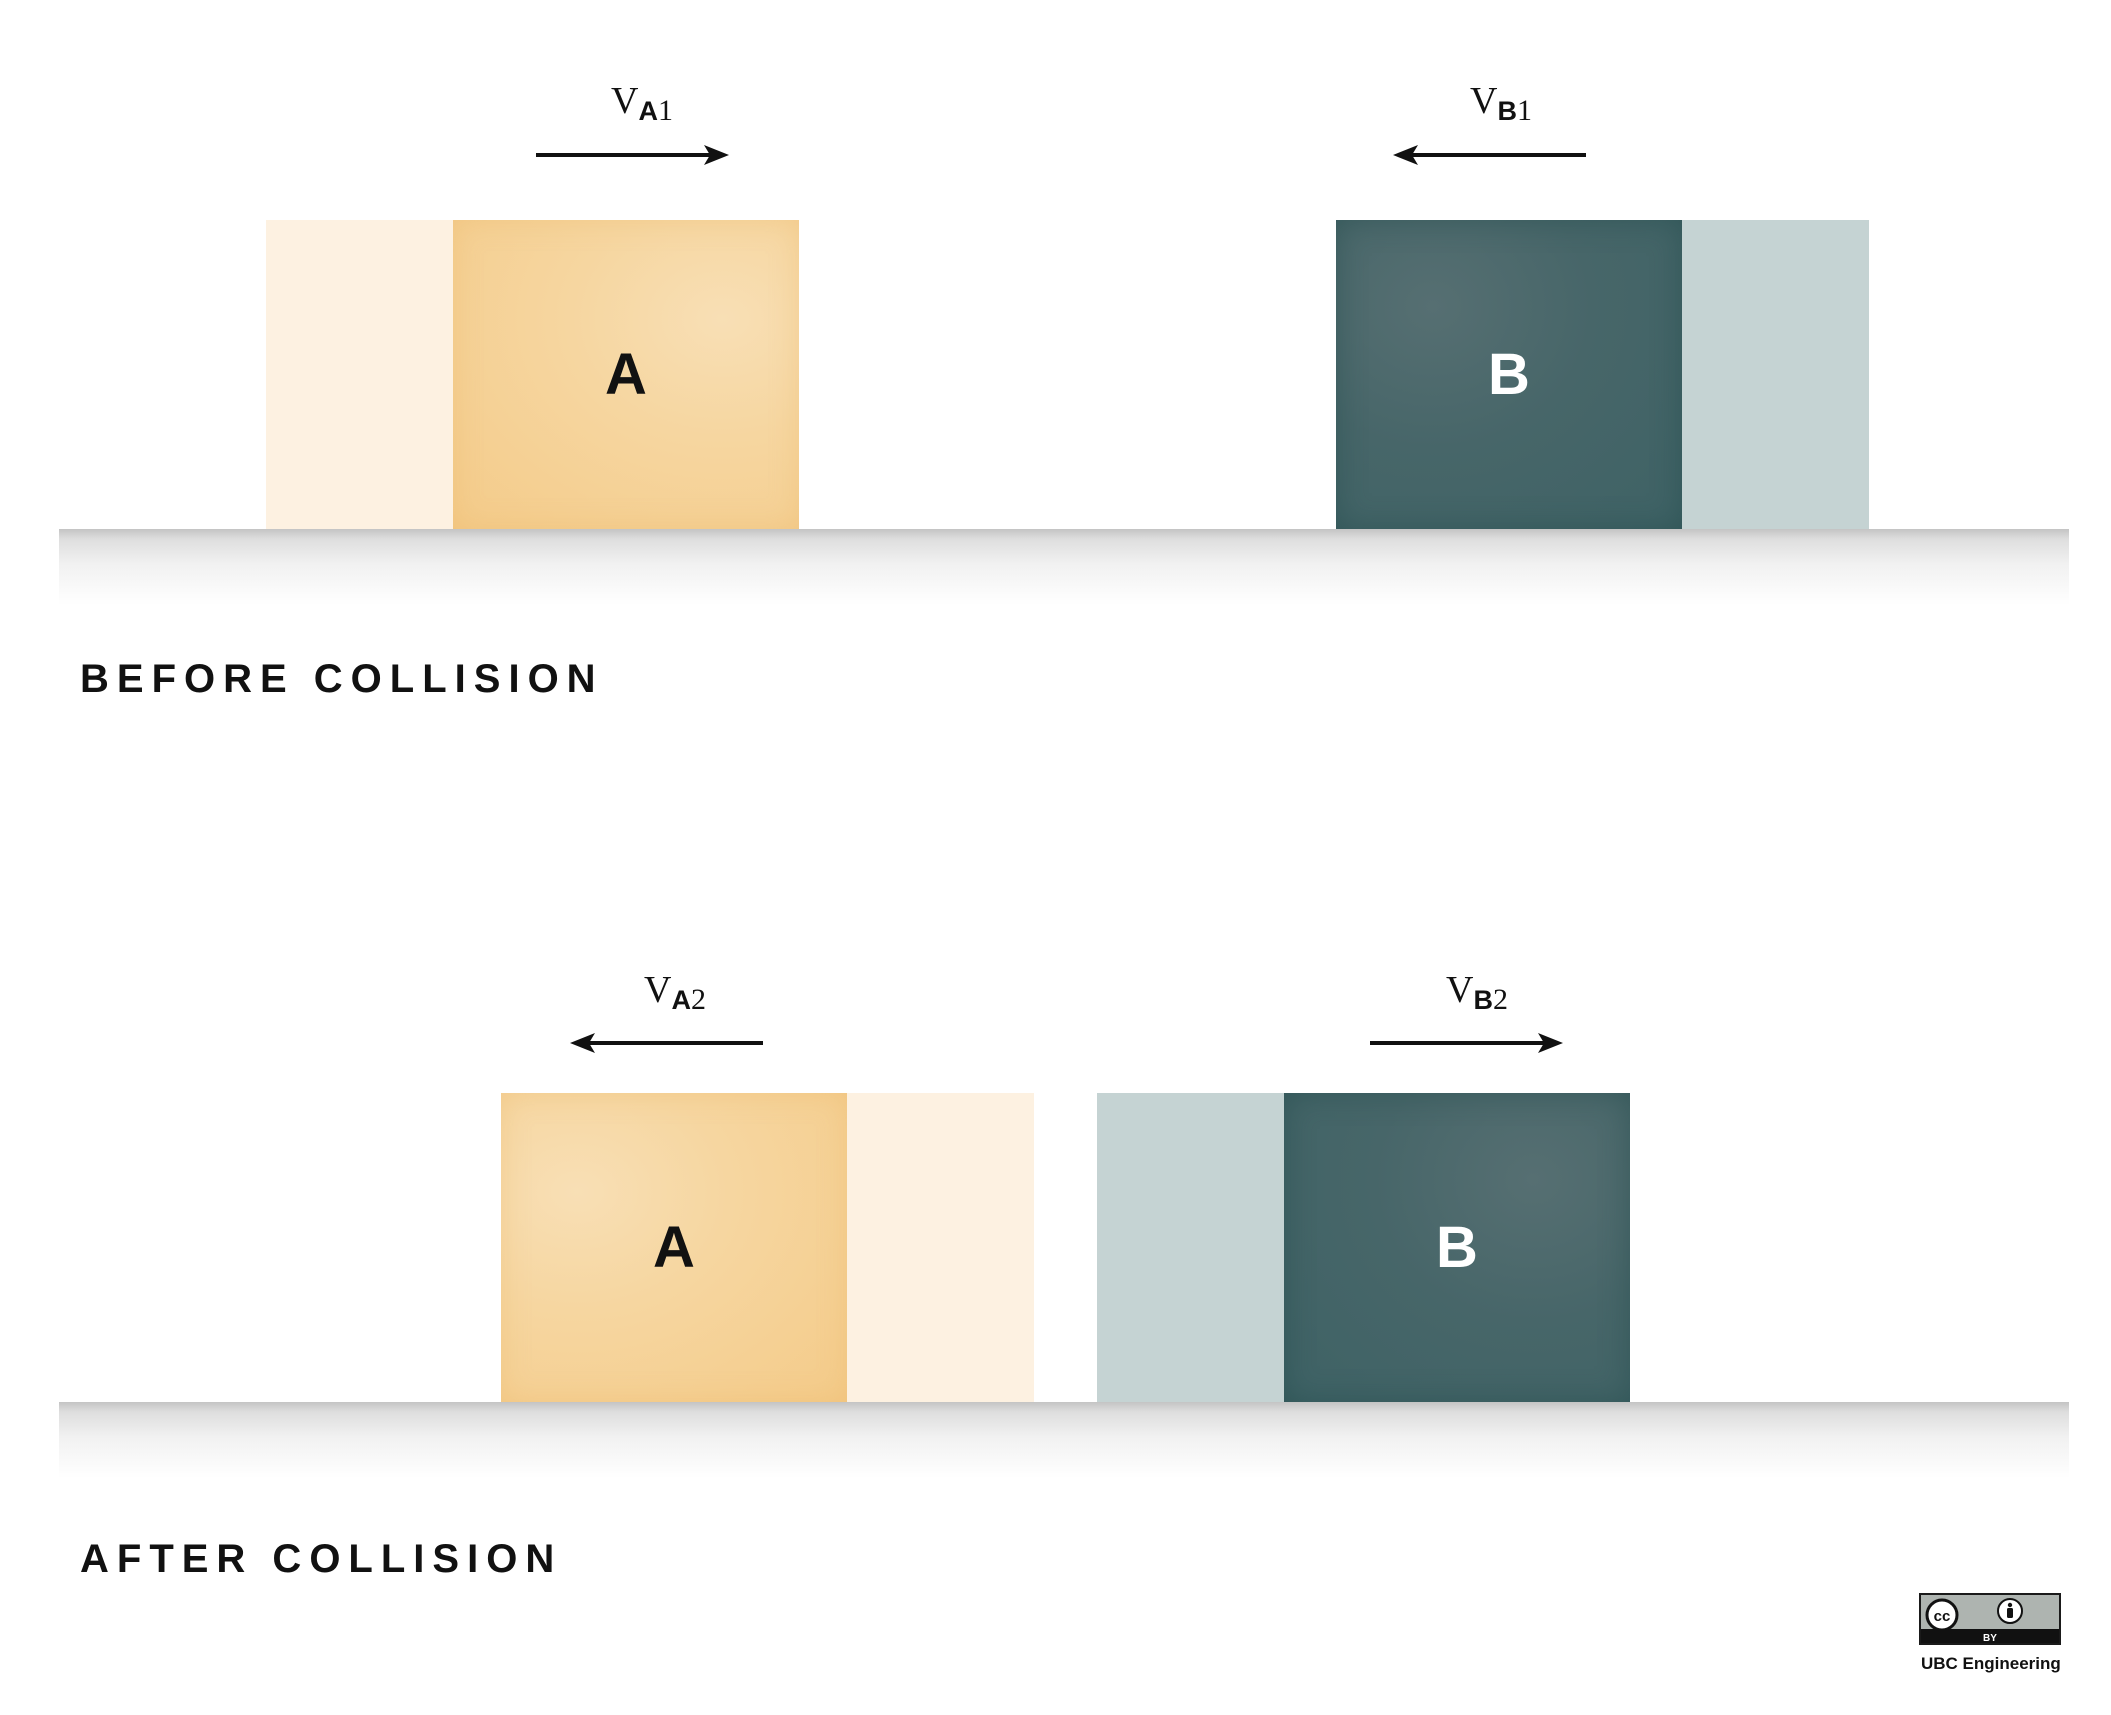 This screenshot has width=2111, height=1715. I want to click on velocity-b2-label: VB2, so click(1477, 992).